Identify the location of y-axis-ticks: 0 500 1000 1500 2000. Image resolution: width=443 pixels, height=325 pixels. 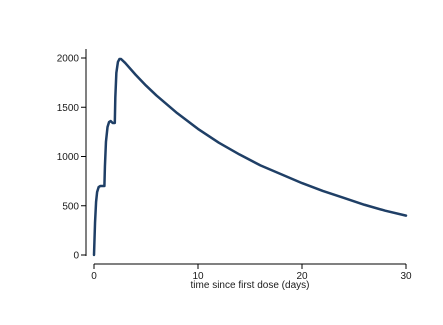
(71, 158).